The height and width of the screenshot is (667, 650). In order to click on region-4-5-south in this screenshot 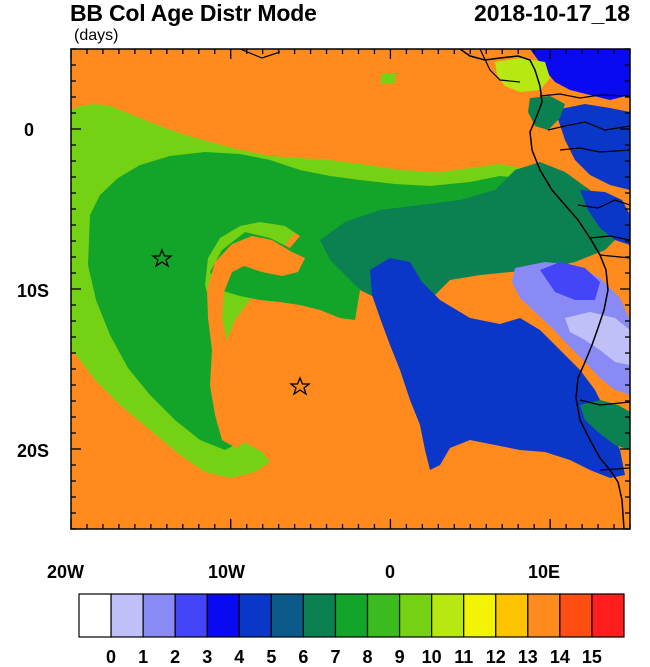, I will do `click(497, 368)`.